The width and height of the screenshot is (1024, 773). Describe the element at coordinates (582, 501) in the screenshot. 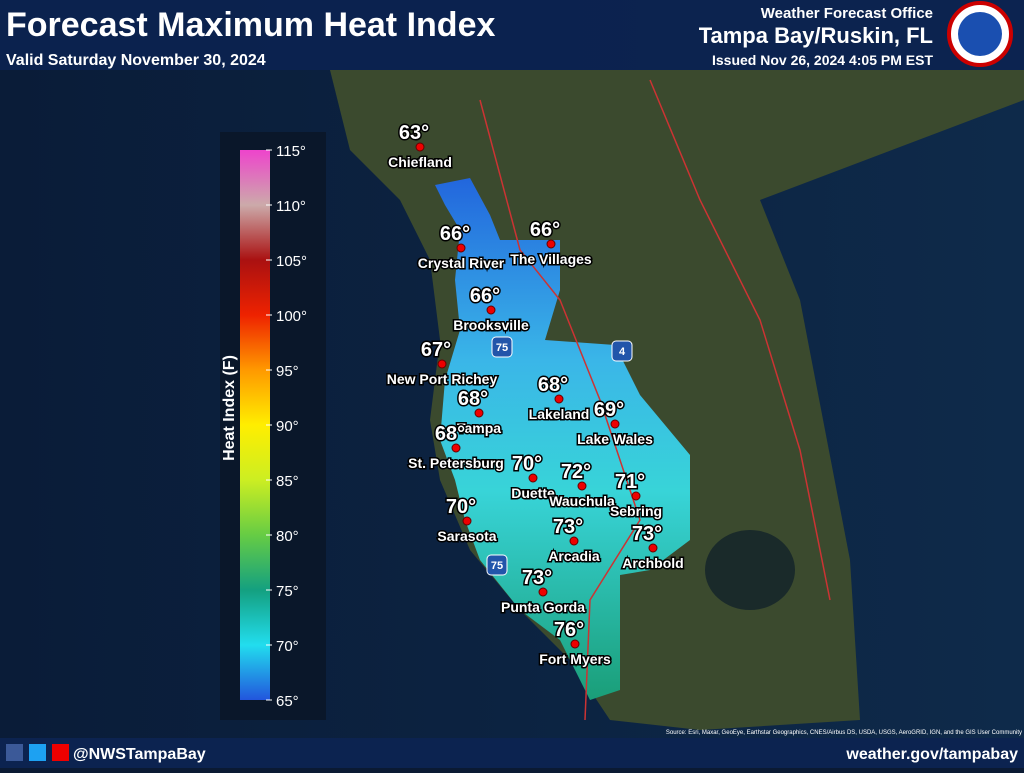

I see `city-name: Wauchula` at that location.